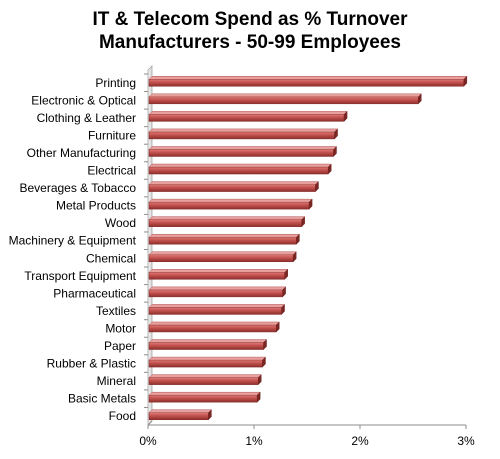  What do you see at coordinates (122, 416) in the screenshot?
I see `category-label-19: Food` at bounding box center [122, 416].